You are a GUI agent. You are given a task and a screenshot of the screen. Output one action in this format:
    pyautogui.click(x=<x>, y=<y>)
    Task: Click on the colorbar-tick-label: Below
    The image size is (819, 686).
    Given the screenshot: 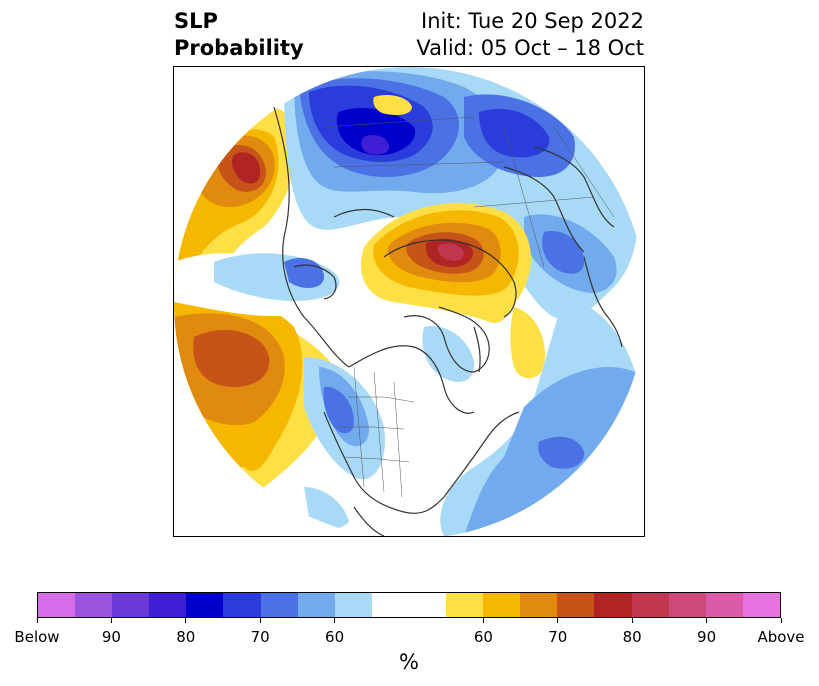 What is the action you would take?
    pyautogui.click(x=37, y=637)
    